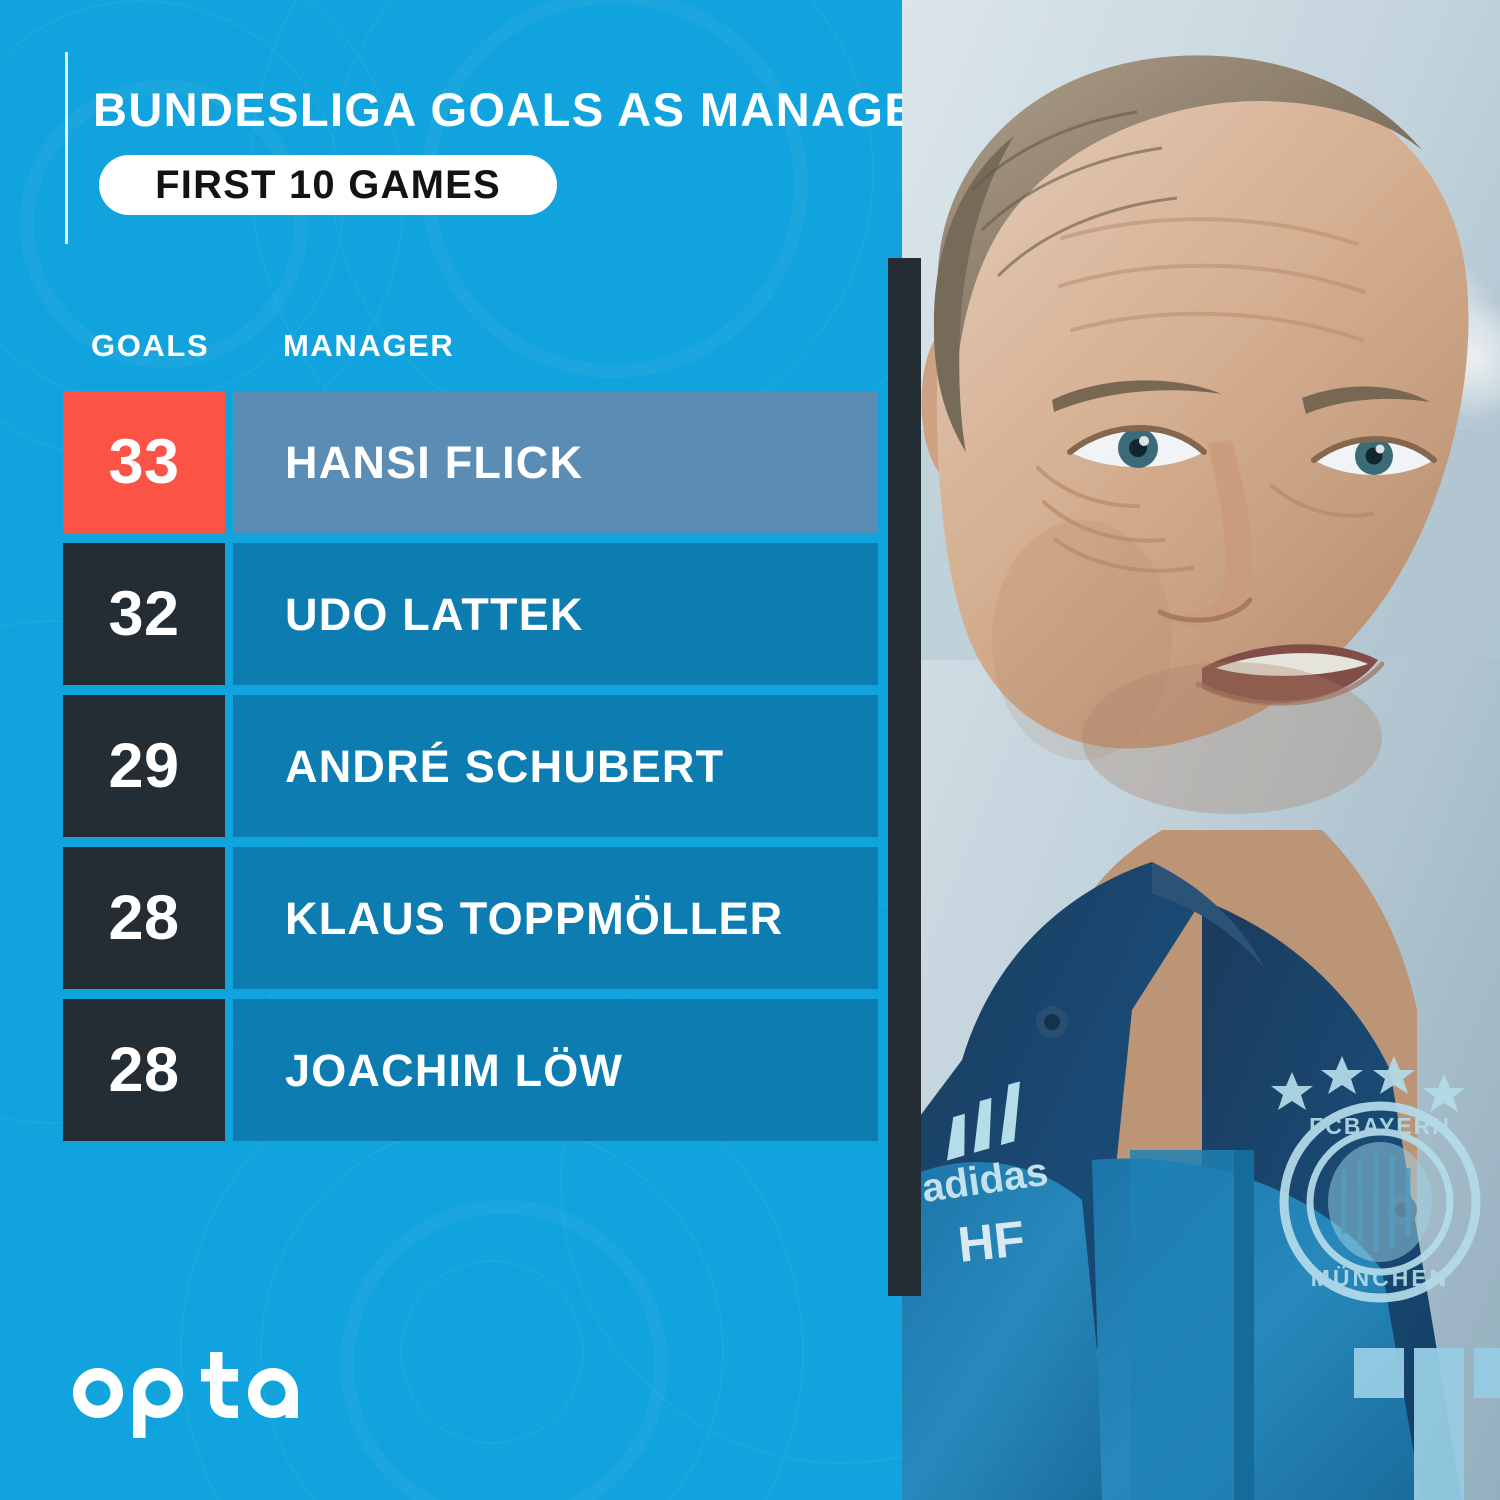 The width and height of the screenshot is (1500, 1500). I want to click on manager-name: ANDRÉ SCHUBERT, so click(505, 766).